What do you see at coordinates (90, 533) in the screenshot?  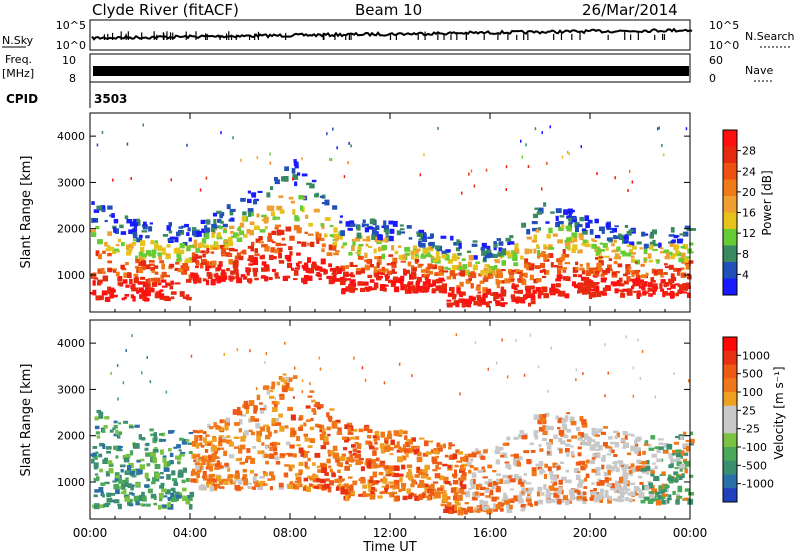 I see `x-tick-label: 00:00` at bounding box center [90, 533].